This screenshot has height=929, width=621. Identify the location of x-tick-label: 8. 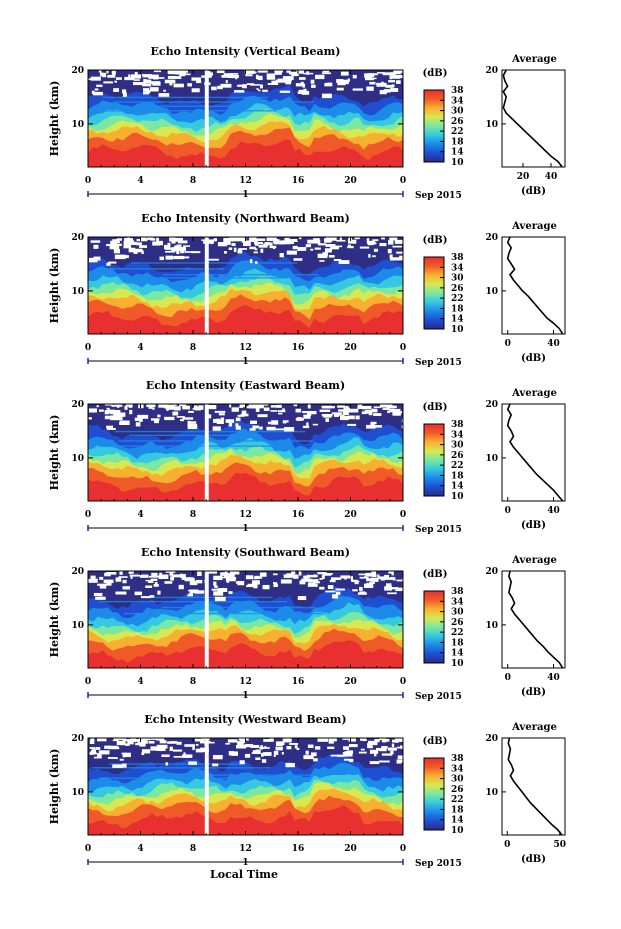
(193, 682).